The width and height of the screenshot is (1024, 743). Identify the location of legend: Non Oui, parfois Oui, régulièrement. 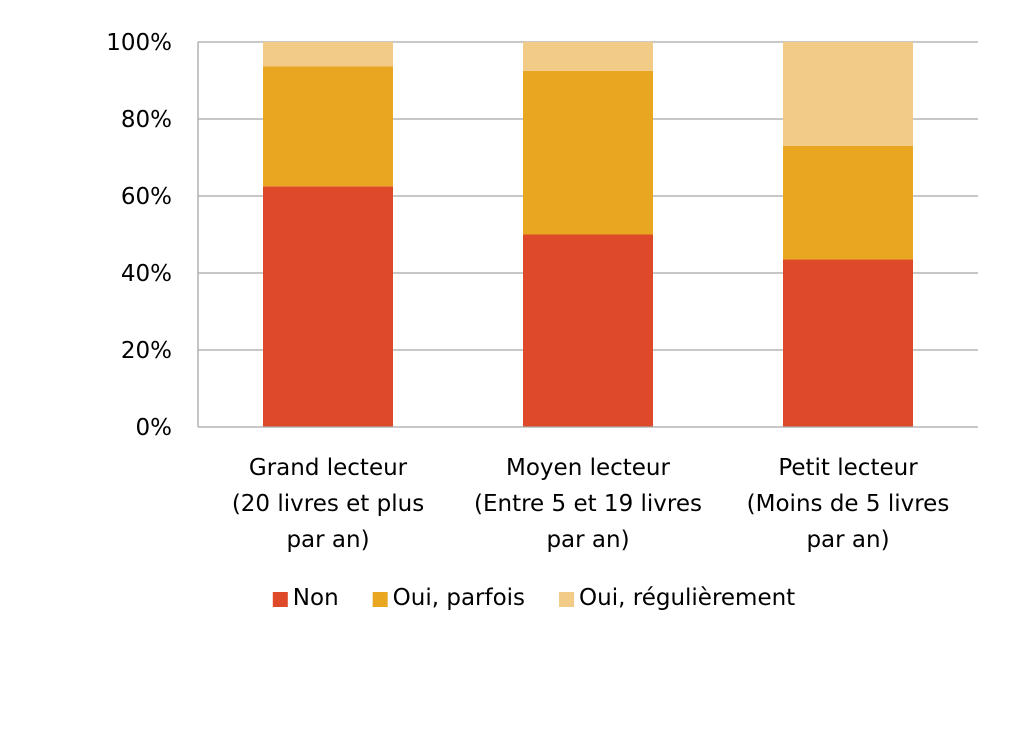
(533, 598).